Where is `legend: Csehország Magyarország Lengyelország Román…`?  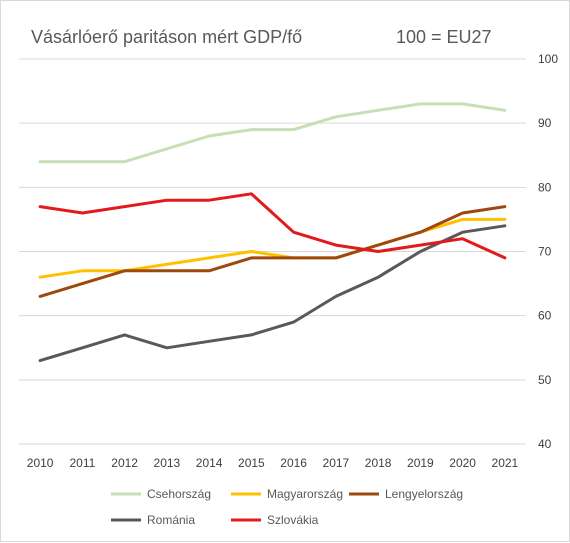 legend: Csehország Magyarország Lengyelország Román… is located at coordinates (287, 507).